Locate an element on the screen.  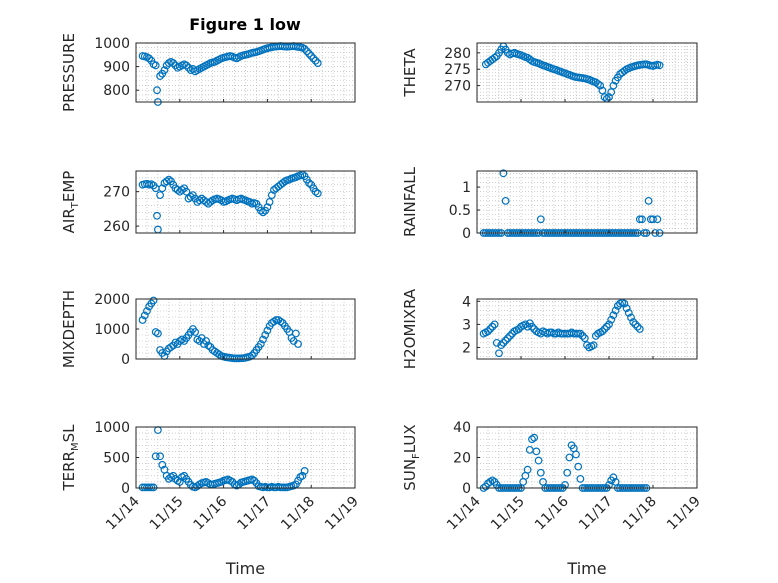
figure-title: Figure 1 low is located at coordinates (245, 24).